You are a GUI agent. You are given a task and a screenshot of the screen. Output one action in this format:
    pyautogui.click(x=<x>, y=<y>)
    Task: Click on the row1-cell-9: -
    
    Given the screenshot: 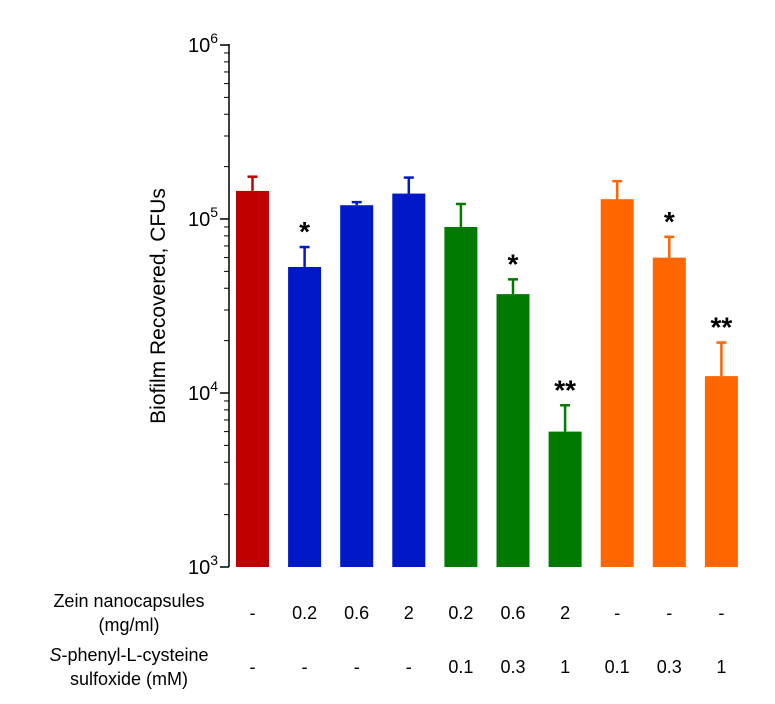 What is the action you would take?
    pyautogui.click(x=669, y=613)
    